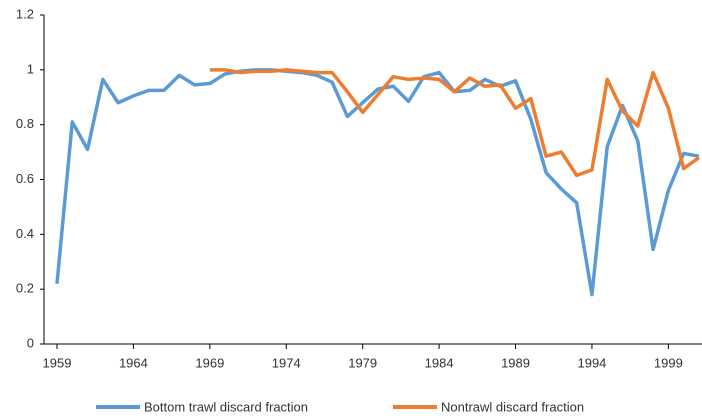 This screenshot has width=702, height=419. Describe the element at coordinates (57, 362) in the screenshot. I see `x-tick-label: 1959` at that location.